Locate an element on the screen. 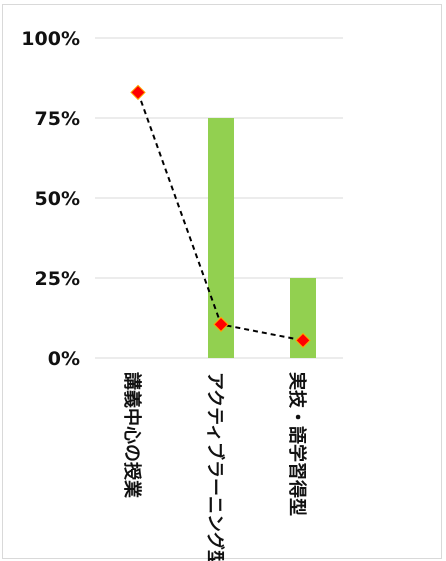  category-label: 実技・語学習得型 is located at coordinates (297, 444).